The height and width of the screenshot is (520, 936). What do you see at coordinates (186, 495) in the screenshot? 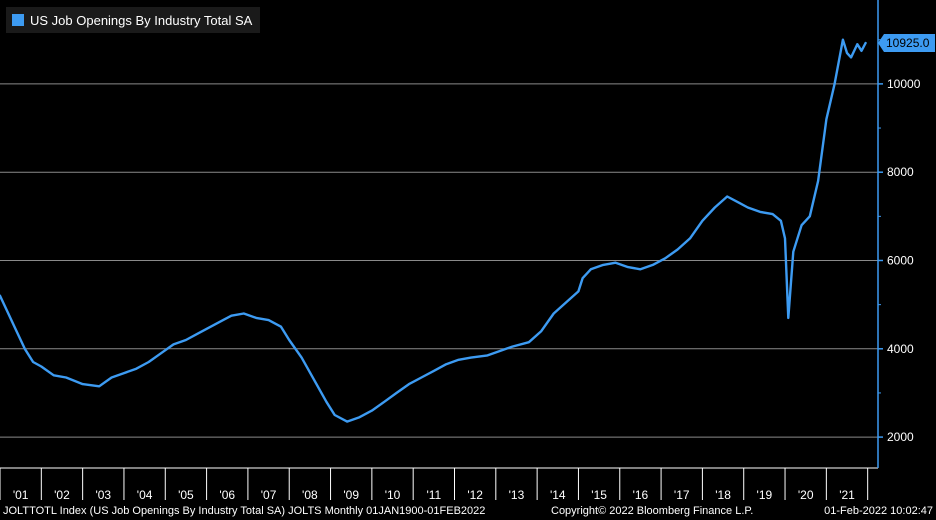
I see `x-tick-label: '05` at bounding box center [186, 495].